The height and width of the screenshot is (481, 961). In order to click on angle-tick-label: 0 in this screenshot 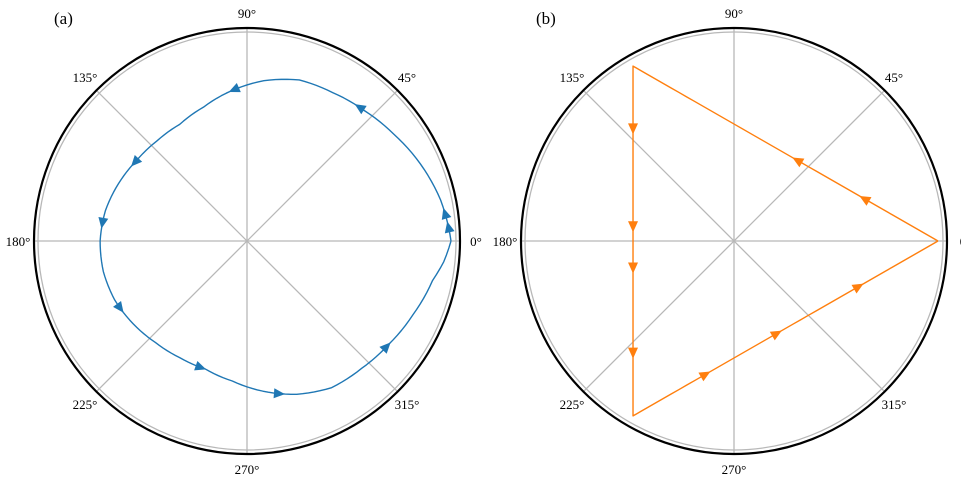, I will do `click(960, 241)`.